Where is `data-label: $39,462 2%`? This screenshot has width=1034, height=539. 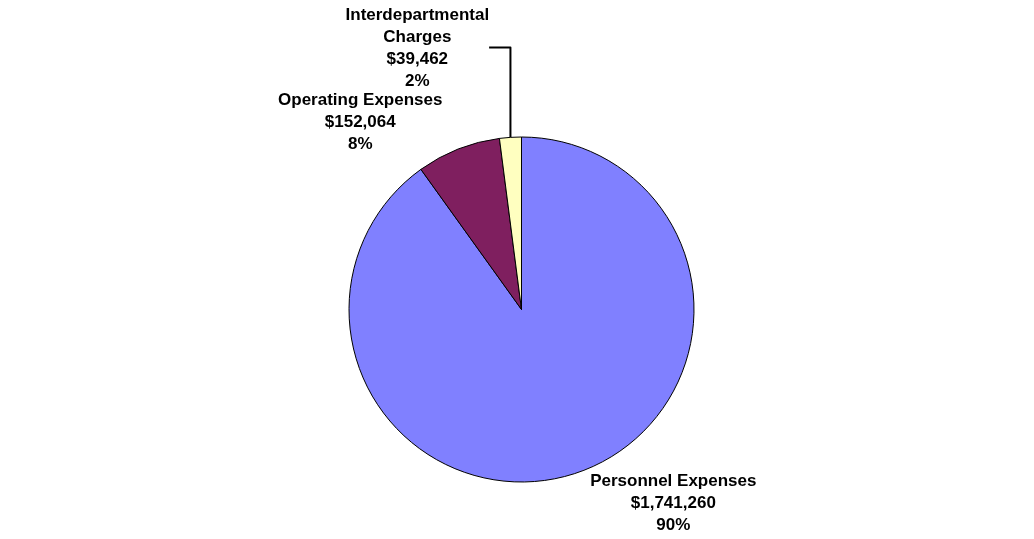 data-label: $39,462 2% is located at coordinates (417, 69).